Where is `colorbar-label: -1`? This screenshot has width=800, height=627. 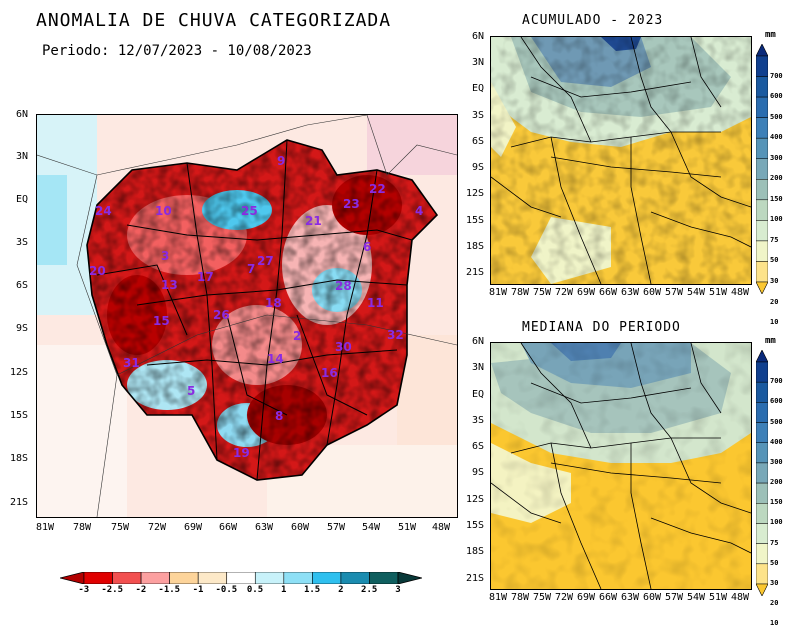 colorbar-label: -1 is located at coordinates (198, 590).